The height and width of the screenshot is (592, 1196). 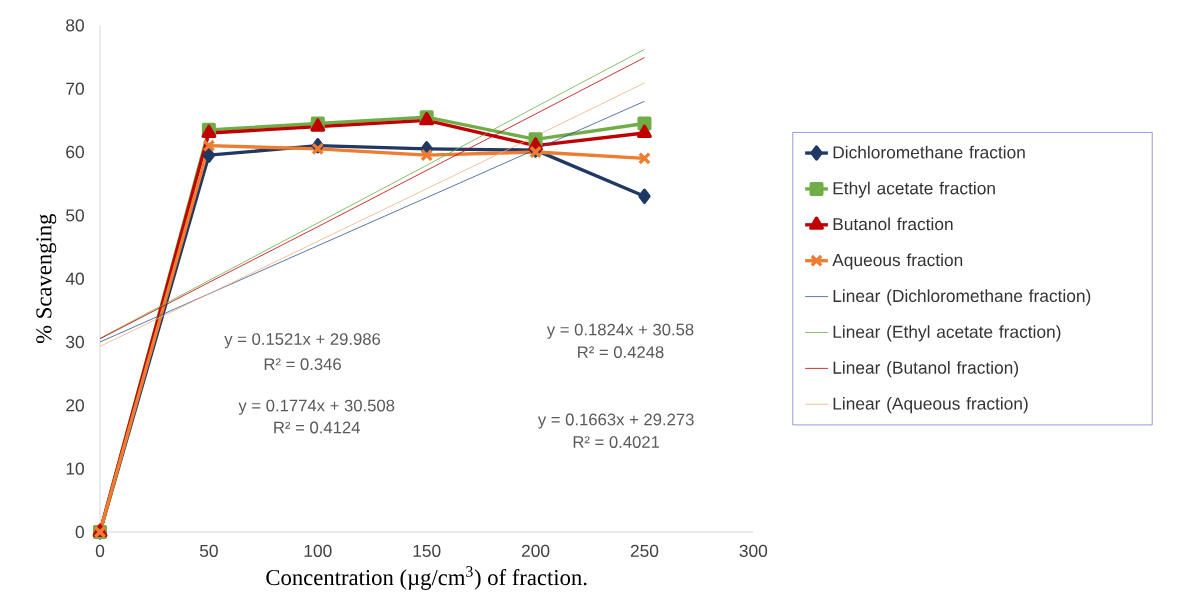 I want to click on legend-label: Butanol fraction, so click(x=893, y=224).